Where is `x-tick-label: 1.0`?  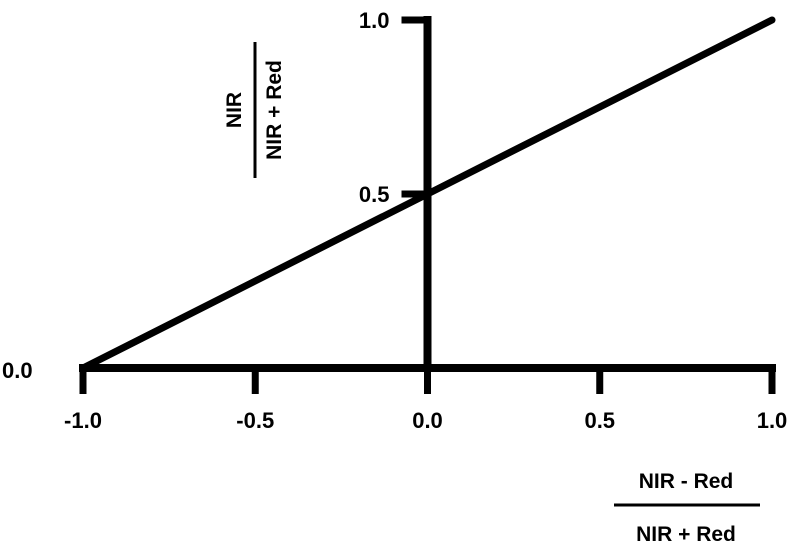
x-tick-label: 1.0 is located at coordinates (772, 420).